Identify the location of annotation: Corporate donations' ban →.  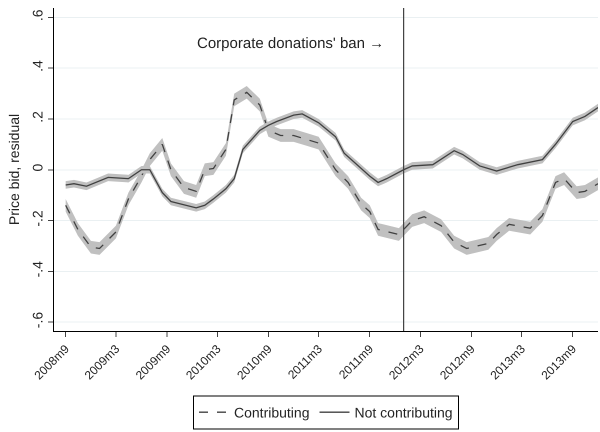
(290, 43).